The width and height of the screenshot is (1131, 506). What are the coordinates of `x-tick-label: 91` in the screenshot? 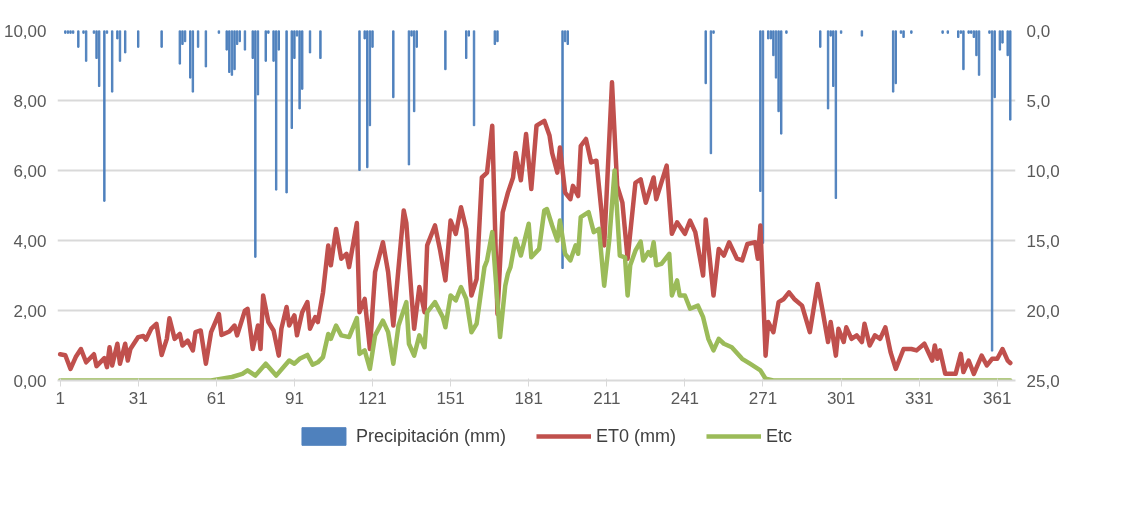 It's located at (294, 398).